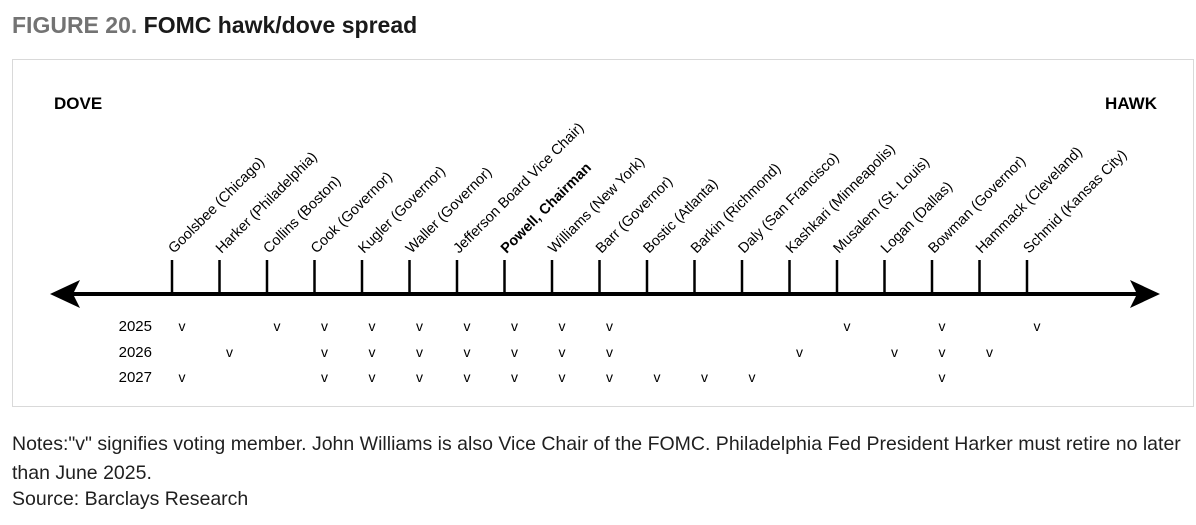 Image resolution: width=1196 pixels, height=525 pixels. I want to click on year-label: 2027, so click(135, 377).